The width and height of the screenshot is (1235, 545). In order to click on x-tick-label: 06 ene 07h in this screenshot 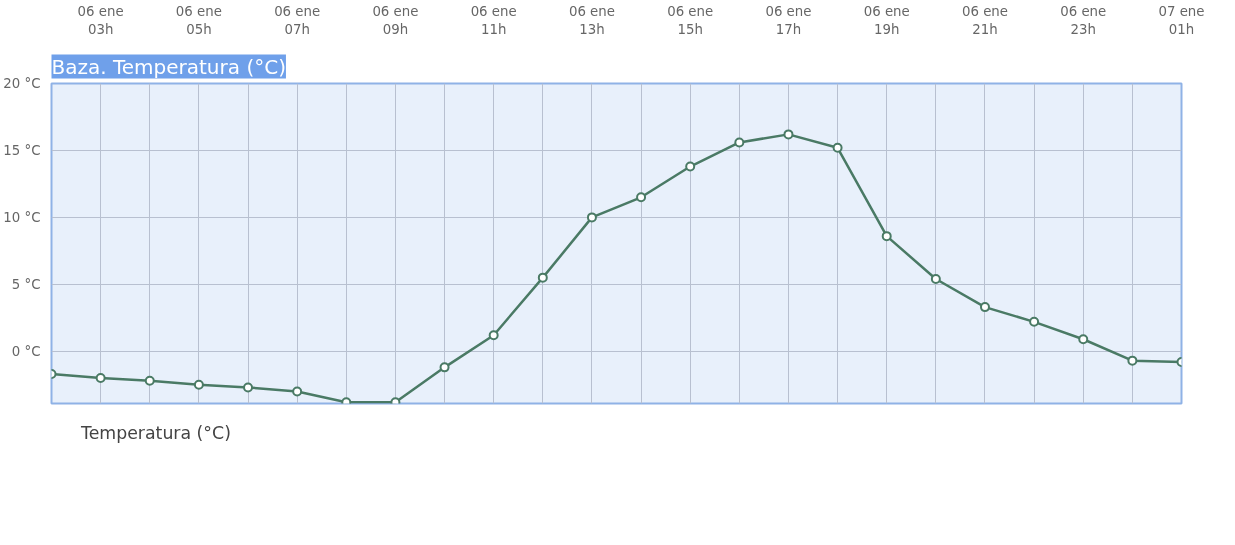, I will do `click(297, 20)`.